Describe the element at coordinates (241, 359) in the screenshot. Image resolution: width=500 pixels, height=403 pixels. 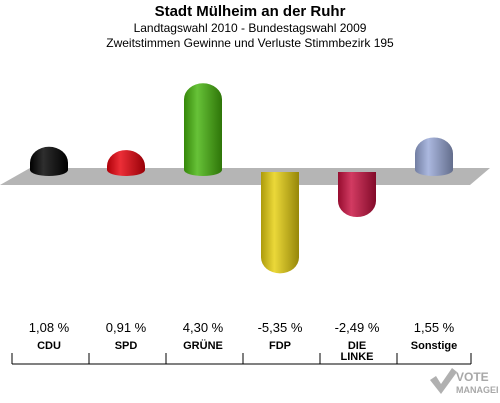
I see `category-axis` at that location.